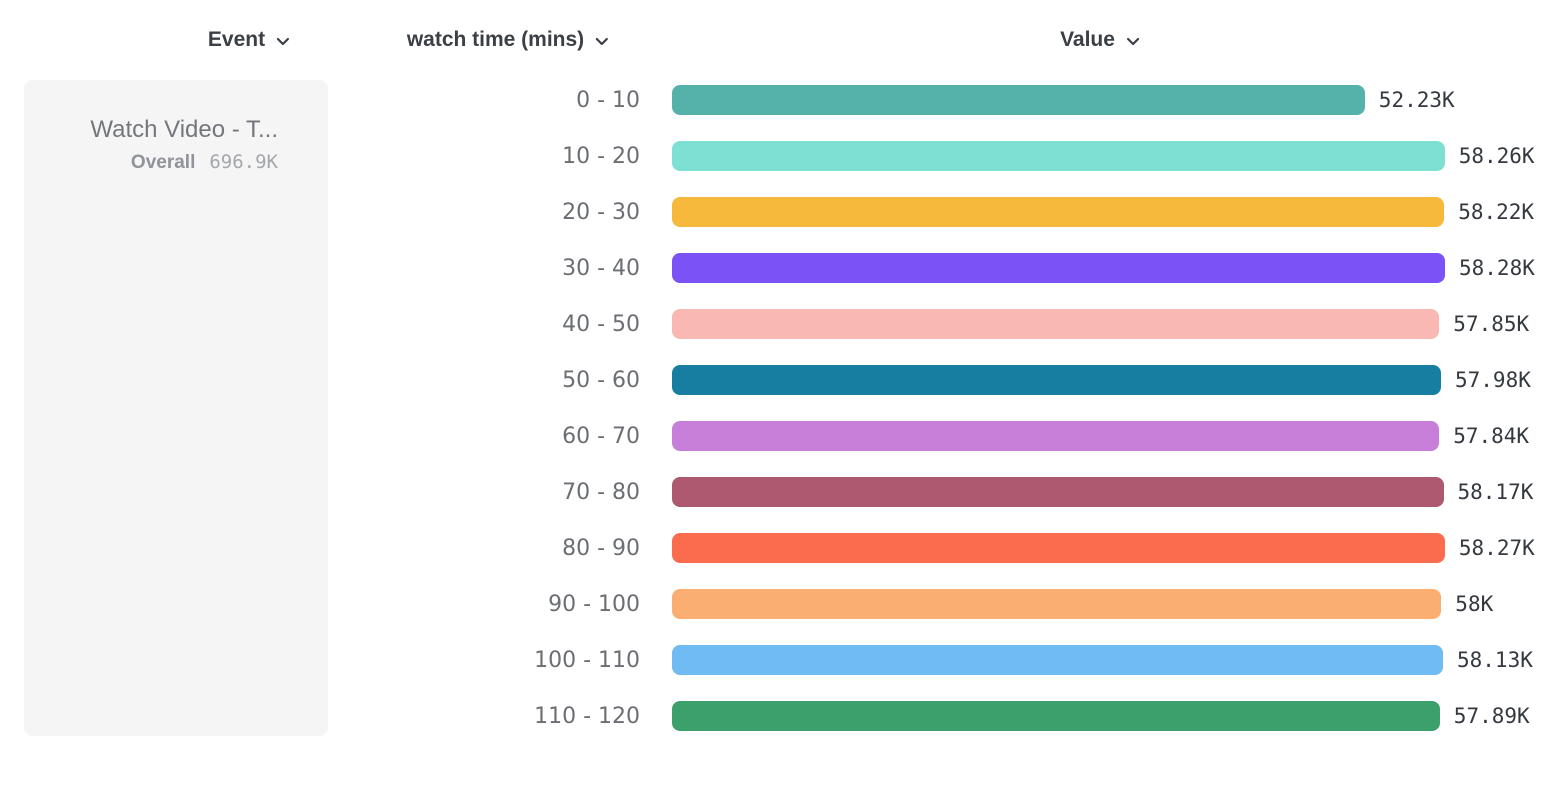 The height and width of the screenshot is (790, 1568). Describe the element at coordinates (608, 100) in the screenshot. I see `bucket-label: 0 - 10` at that location.